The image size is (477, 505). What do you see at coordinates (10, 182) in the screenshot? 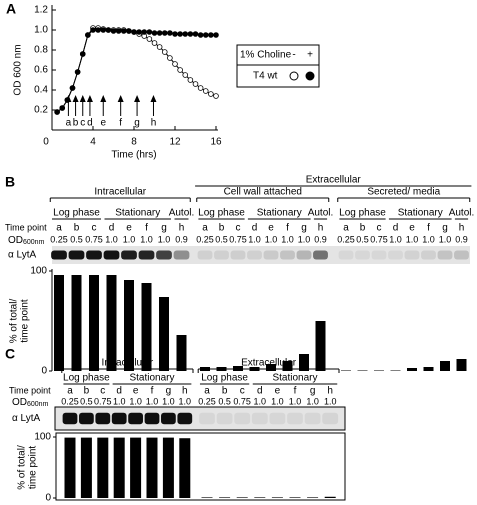
I see `panel-label: B` at bounding box center [10, 182].